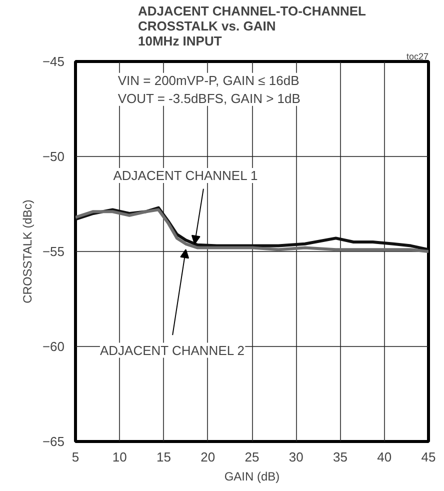  Describe the element at coordinates (209, 89) in the screenshot. I see `annotation: VIN = 200mVP-P, GAIN ≤ 16dB VOUT = -3.5dBFS, GAIN > 1dB` at that location.